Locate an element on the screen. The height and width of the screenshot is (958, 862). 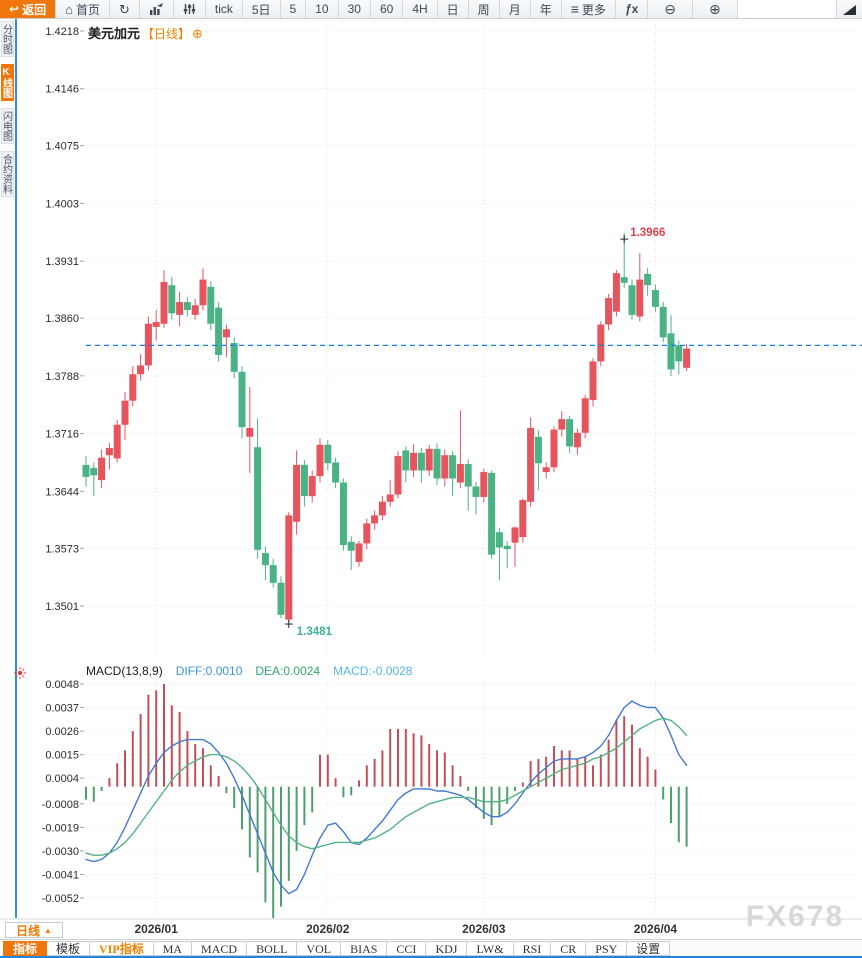
svg-text: 1.4075 is located at coordinates (62, 147).